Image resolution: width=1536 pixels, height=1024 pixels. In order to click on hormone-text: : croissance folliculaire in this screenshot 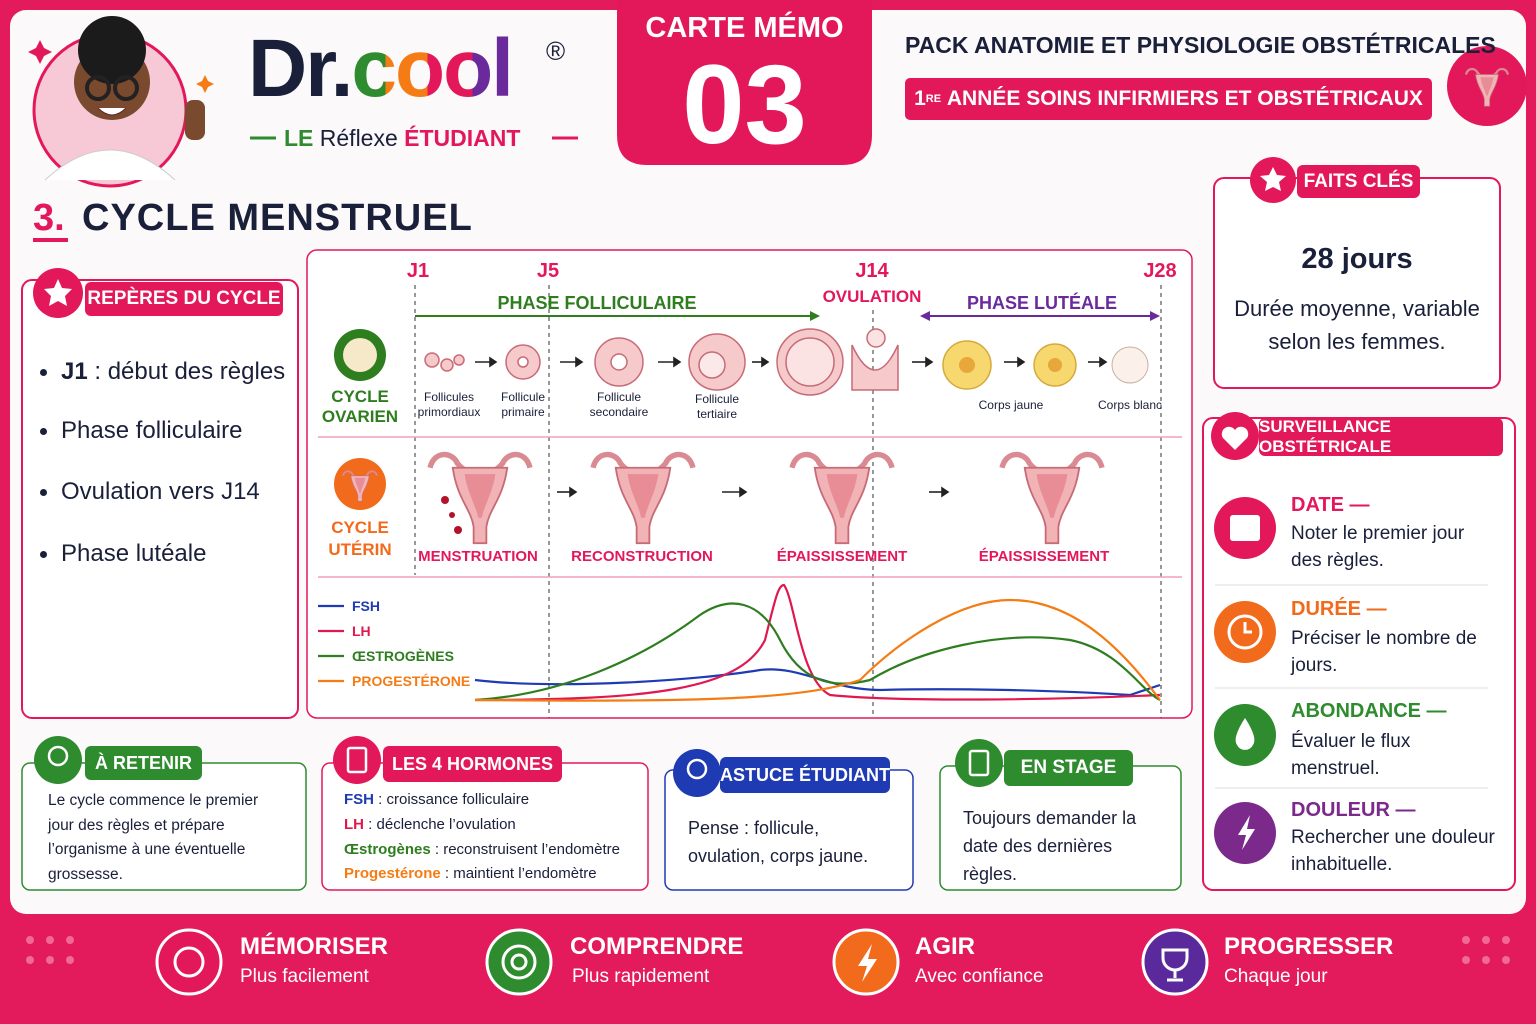, I will do `click(454, 799)`.